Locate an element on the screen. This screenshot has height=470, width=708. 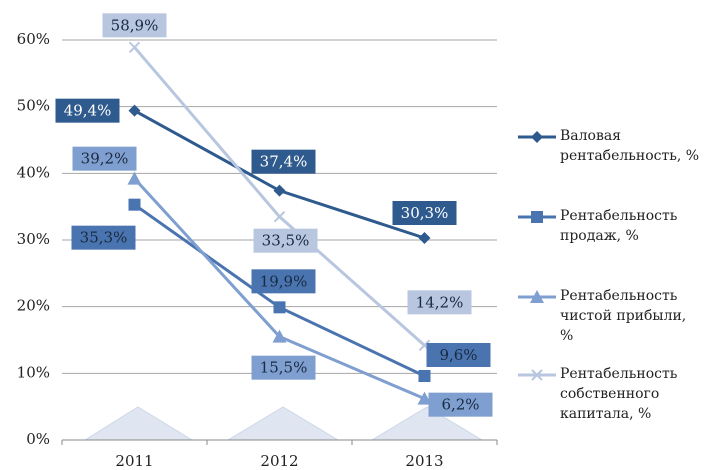
legend-label-box: Валовая рентабельность, % is located at coordinates (630, 146).